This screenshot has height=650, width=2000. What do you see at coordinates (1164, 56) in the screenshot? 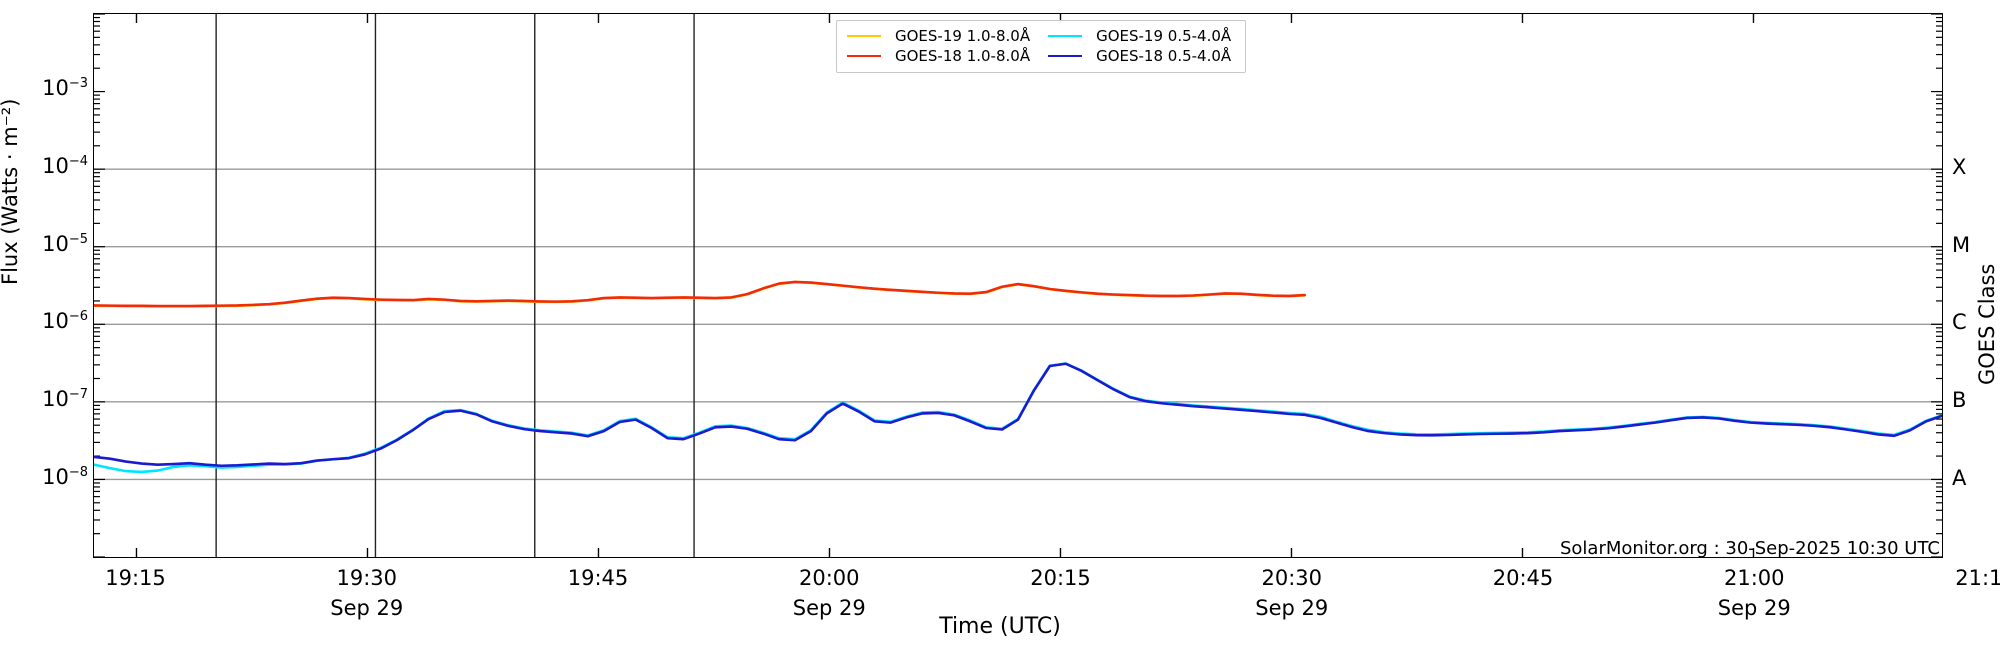
I see `legend-label: GOES-18 0.5-4.0Å` at bounding box center [1164, 56].